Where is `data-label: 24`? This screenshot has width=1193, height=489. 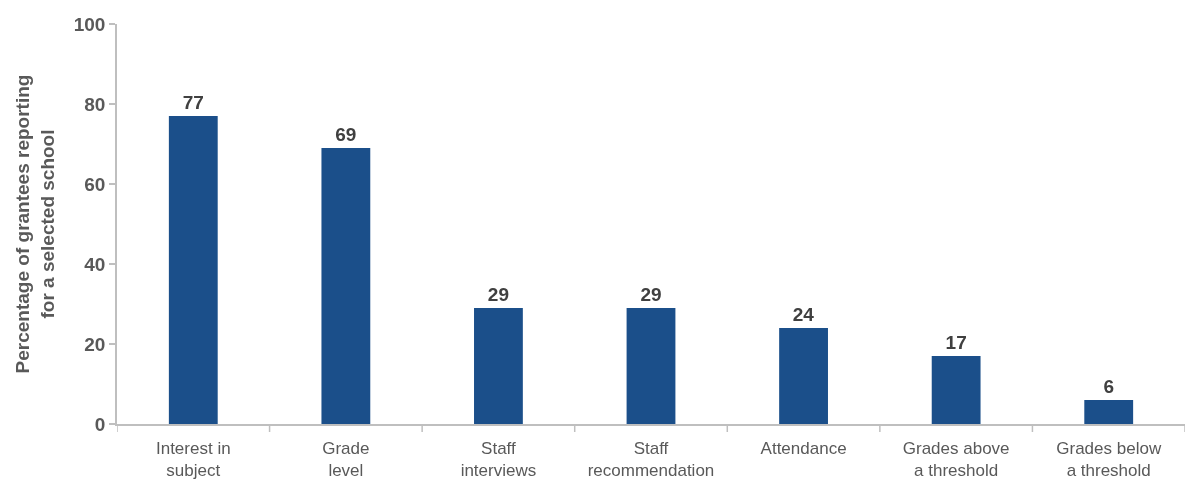 data-label: 24 is located at coordinates (803, 314).